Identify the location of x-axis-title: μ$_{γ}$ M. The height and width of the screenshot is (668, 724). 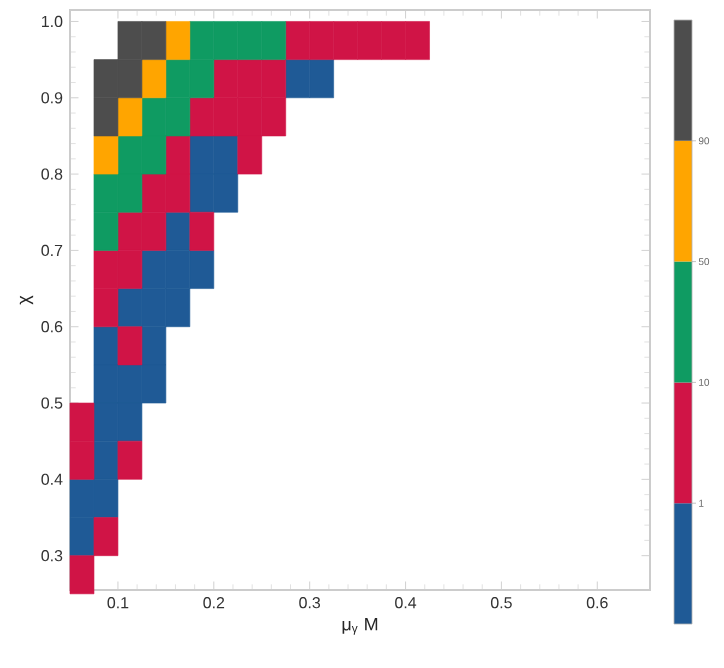
(360, 626).